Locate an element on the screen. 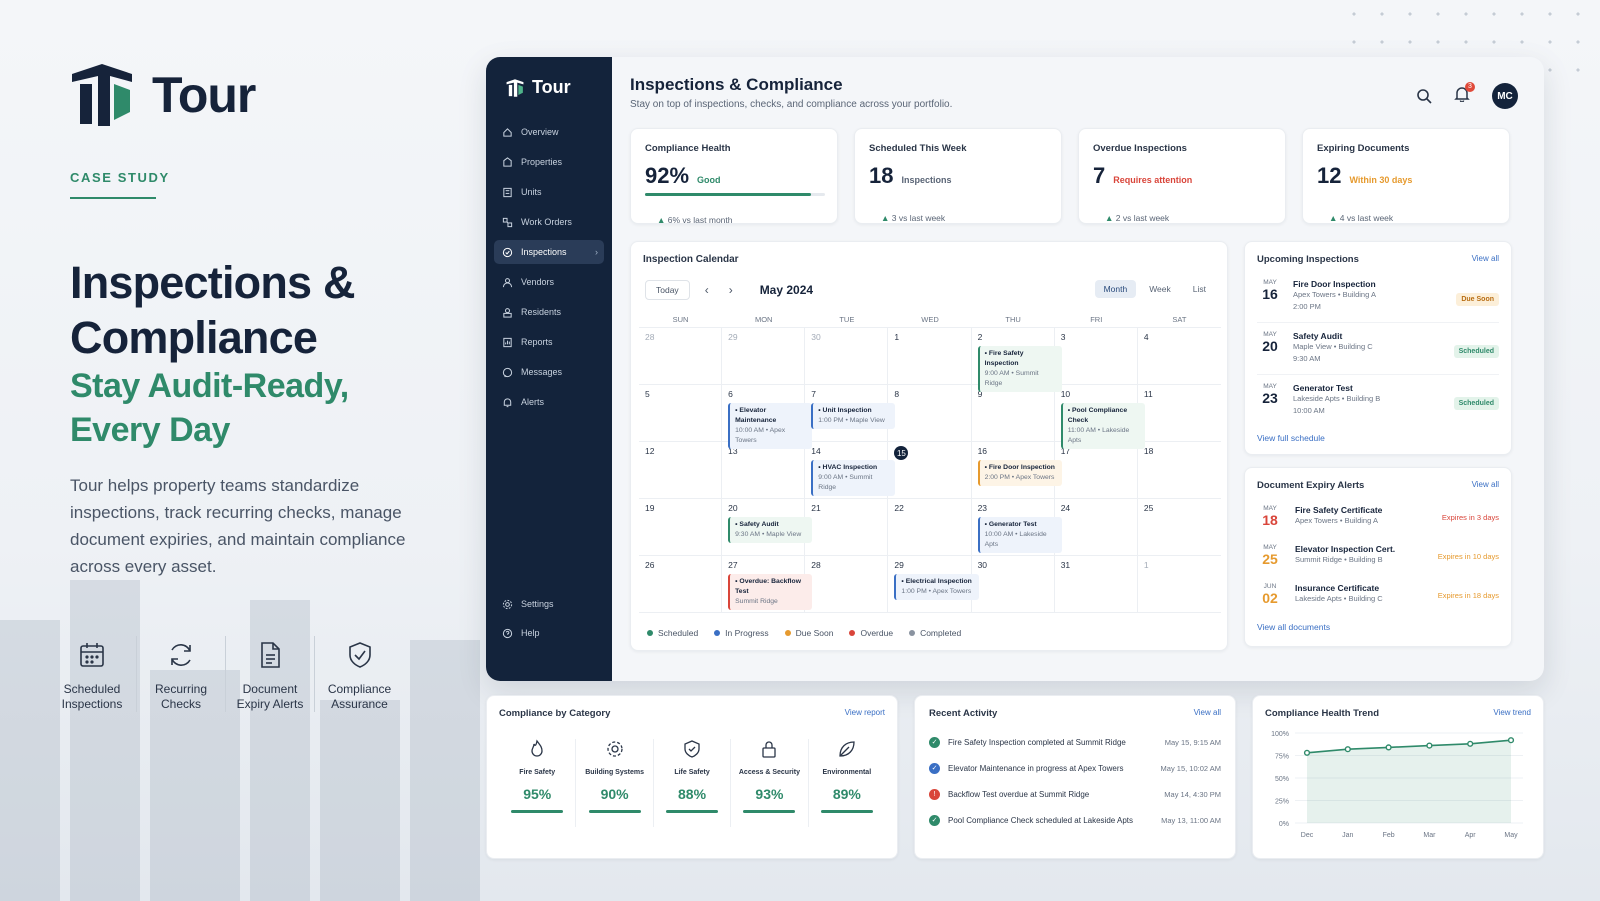 This screenshot has width=1600, height=901. view-report-link: View report is located at coordinates (864, 712).